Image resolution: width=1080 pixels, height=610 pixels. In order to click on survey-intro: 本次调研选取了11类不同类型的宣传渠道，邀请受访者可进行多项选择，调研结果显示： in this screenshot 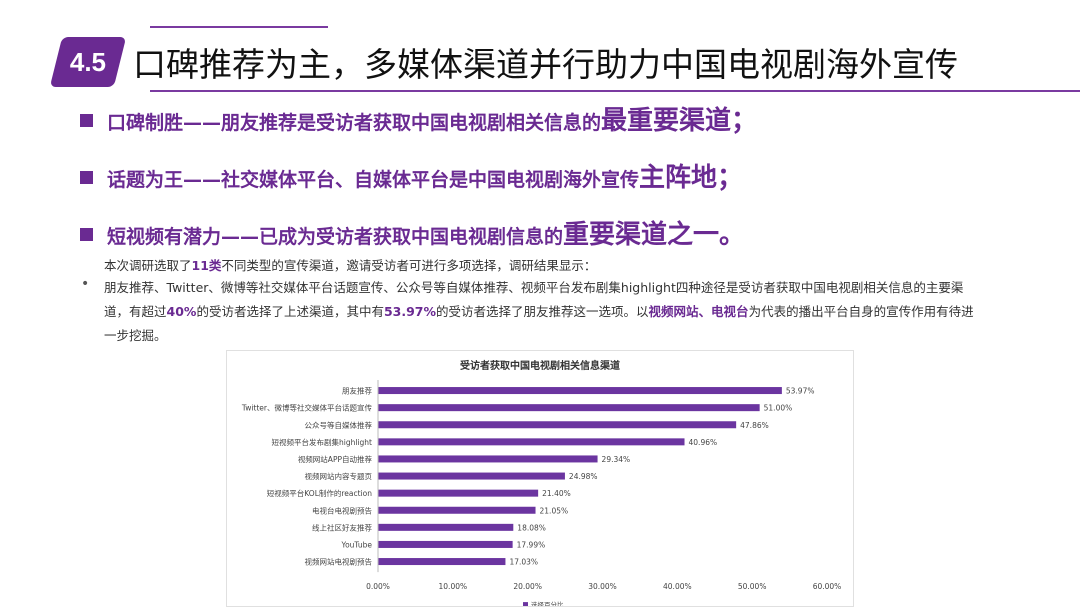, I will do `click(350, 264)`.